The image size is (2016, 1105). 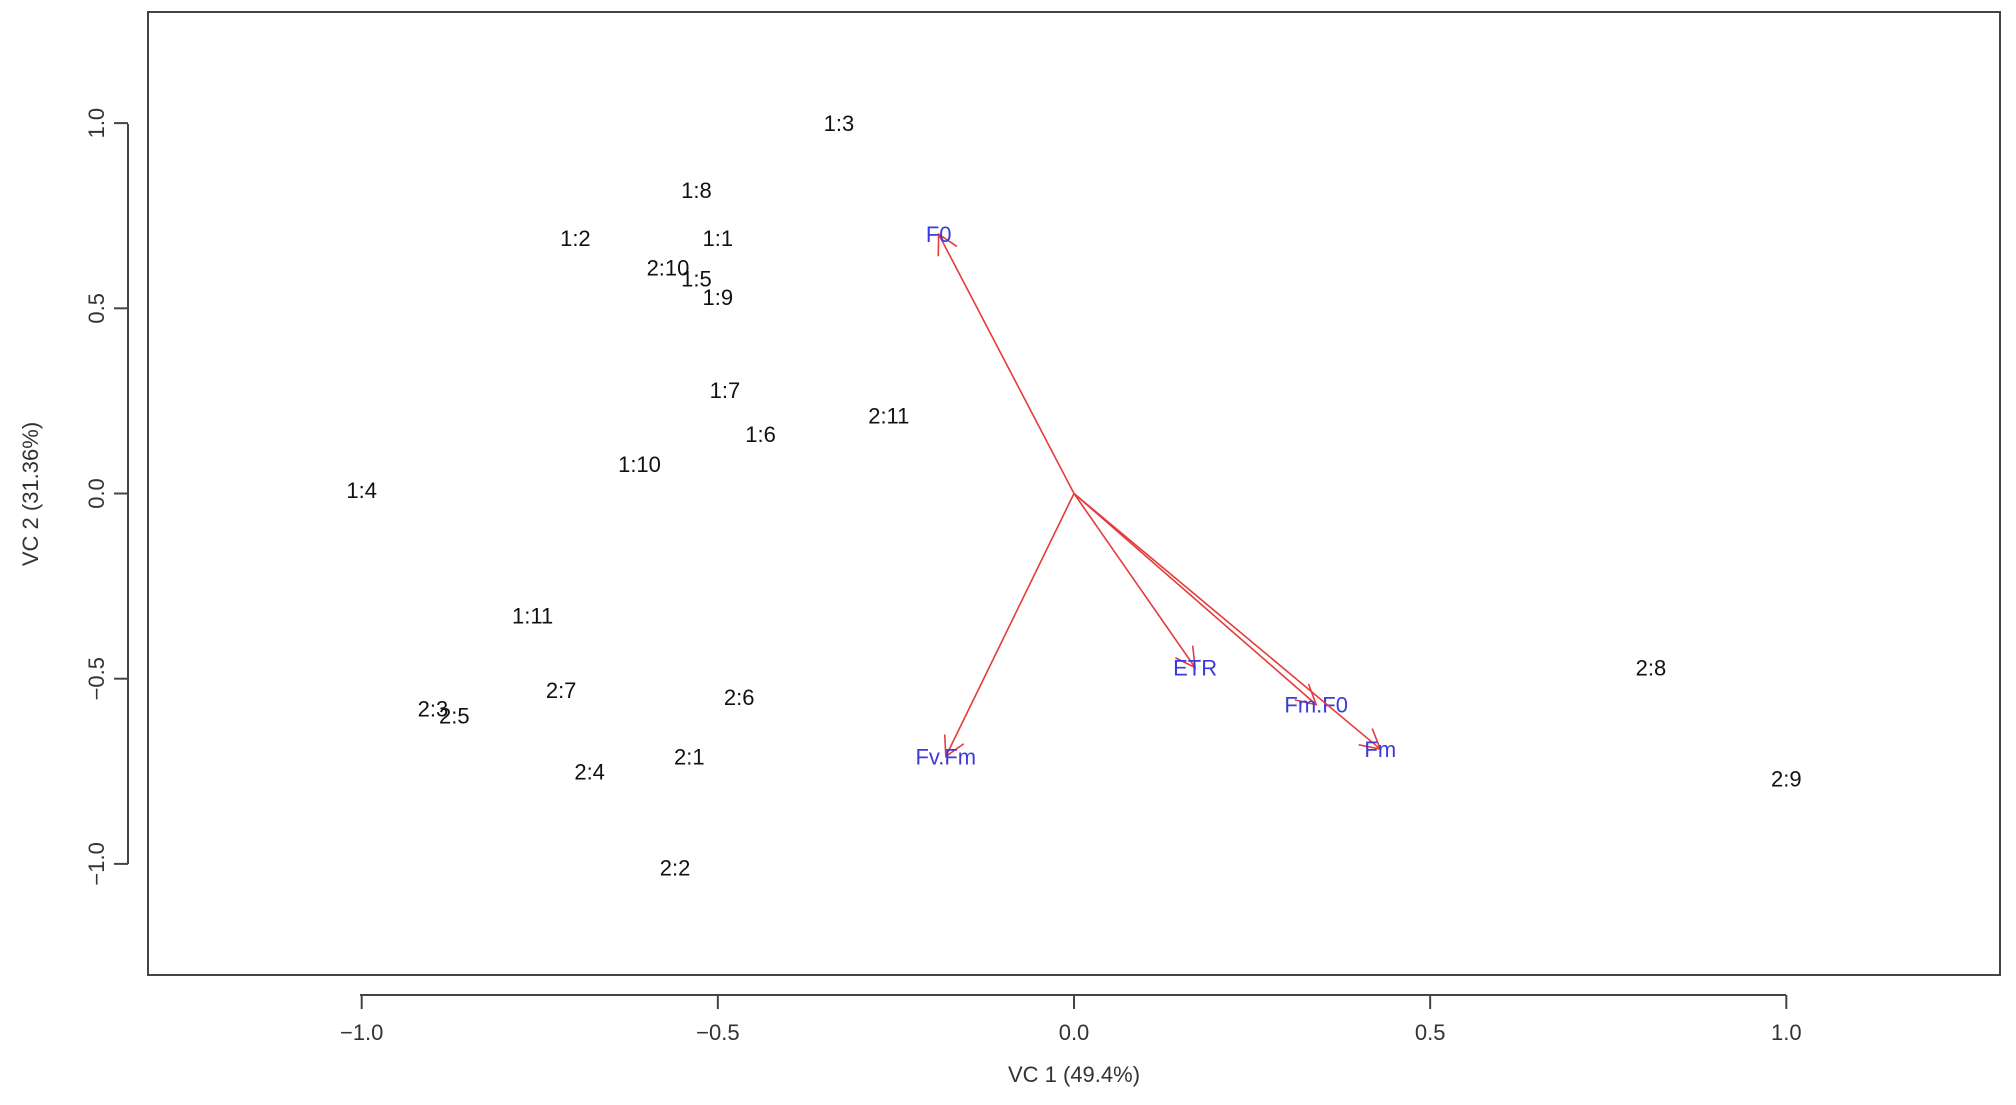 I want to click on vector-label: F0, so click(x=939, y=234).